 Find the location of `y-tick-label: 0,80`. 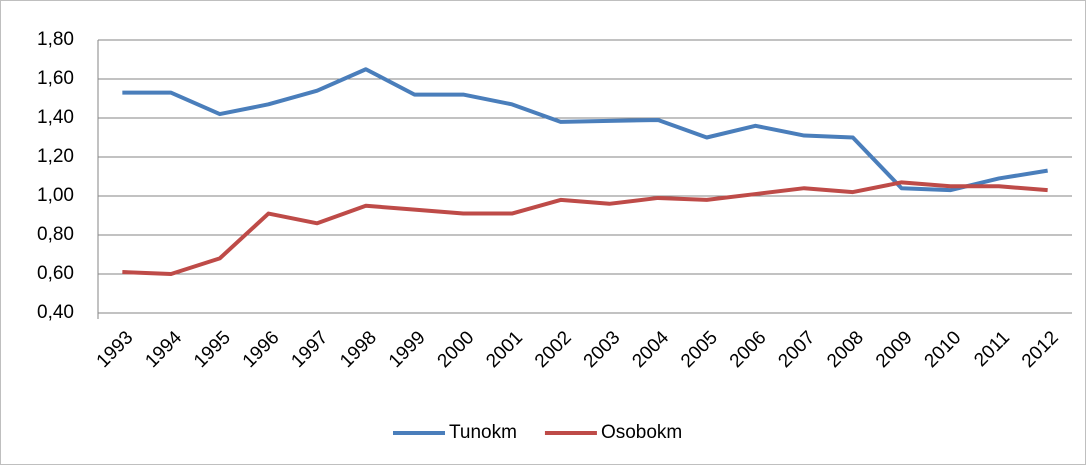

y-tick-label: 0,80 is located at coordinates (55, 234).